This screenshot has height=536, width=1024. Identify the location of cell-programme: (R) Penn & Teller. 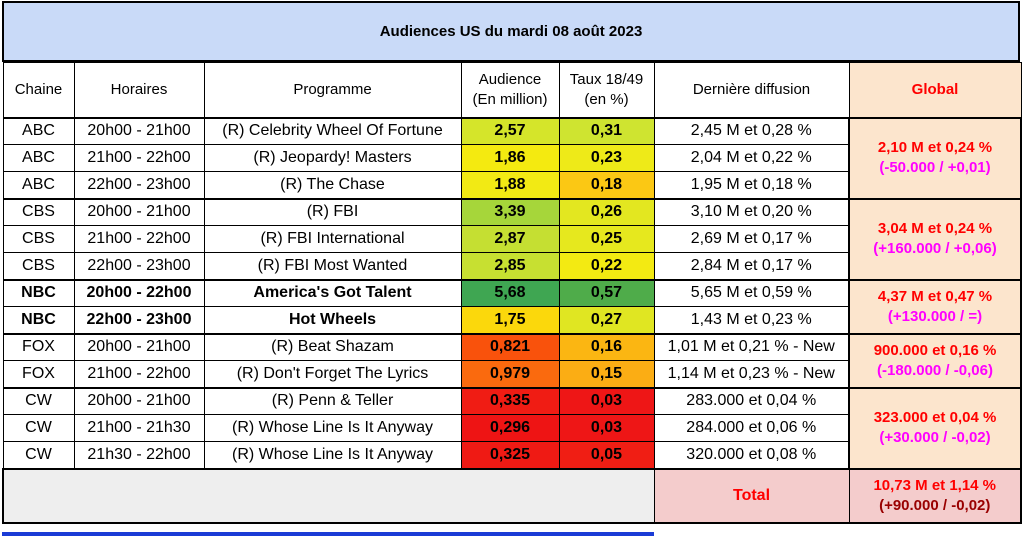
(332, 400).